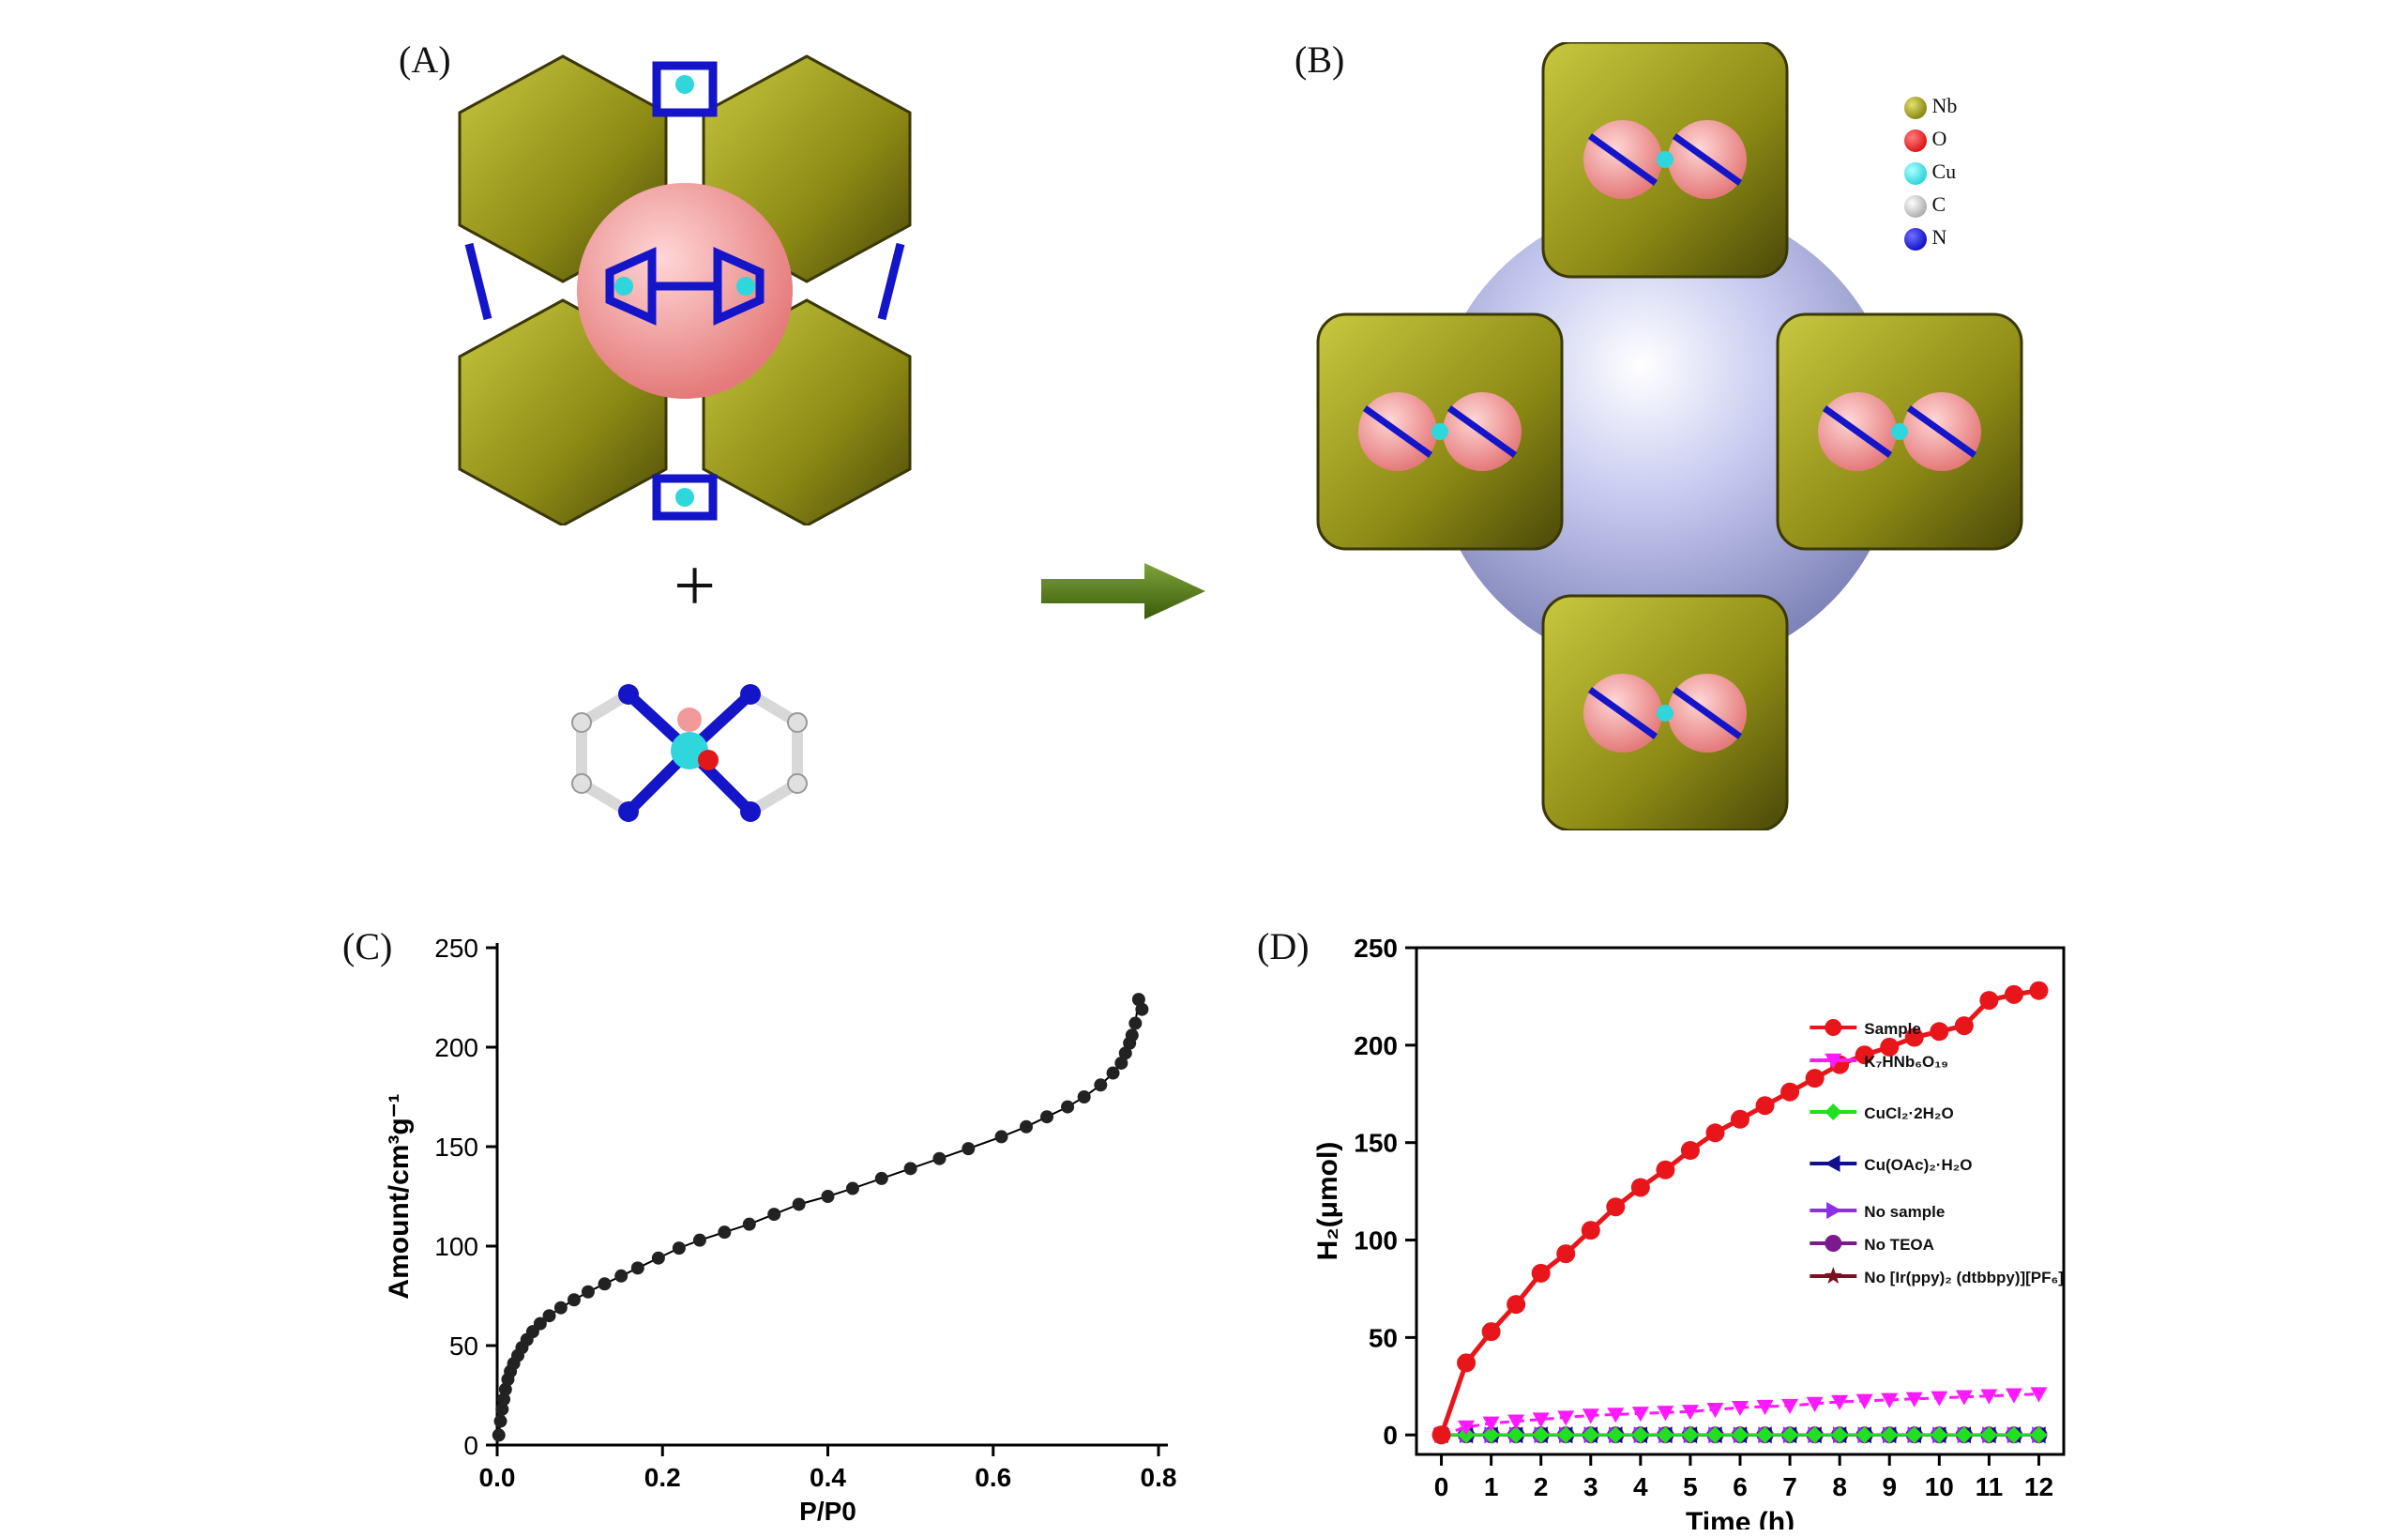  What do you see at coordinates (456, 1147) in the screenshot?
I see `y-tick-label: 150` at bounding box center [456, 1147].